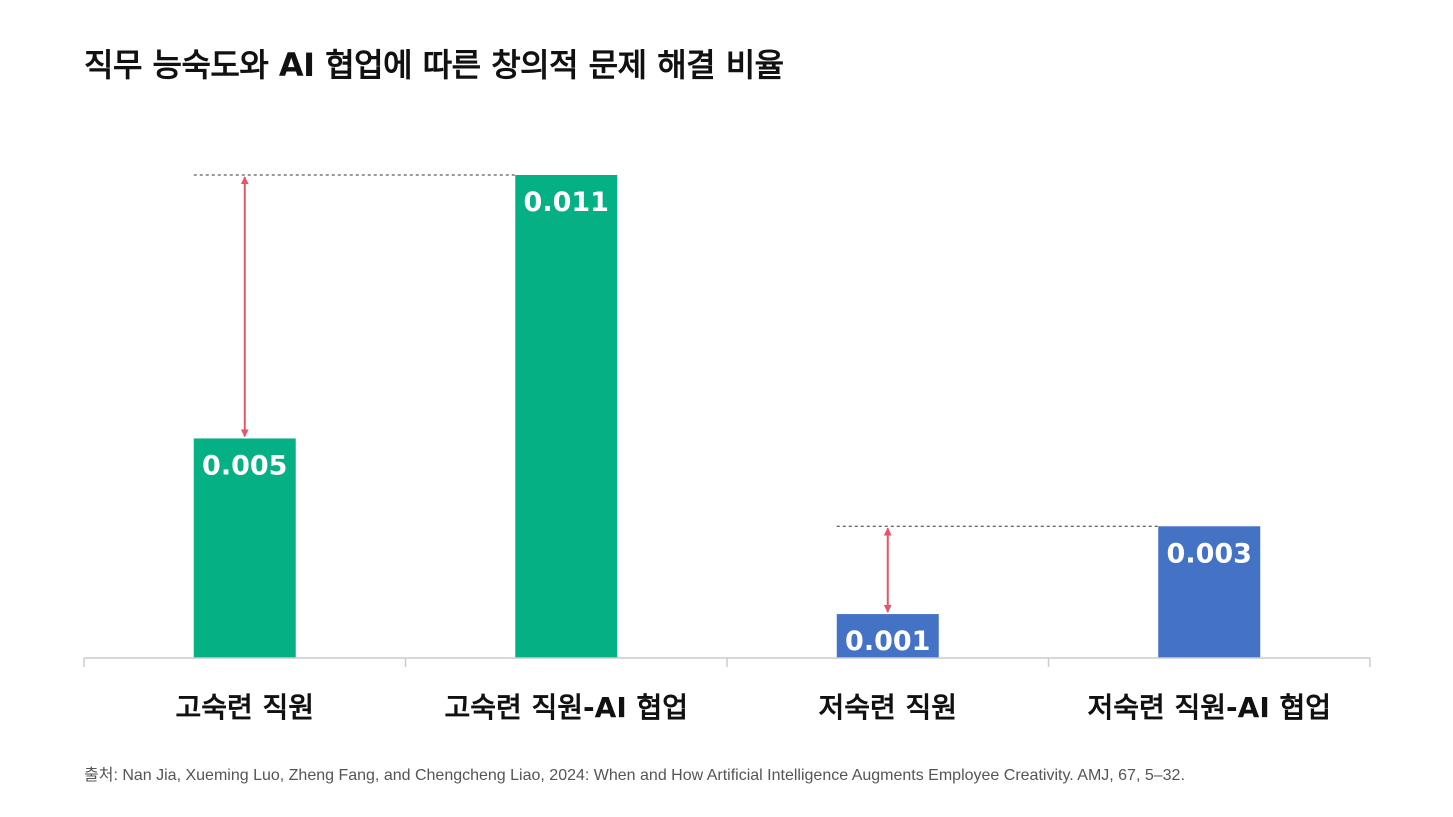 This screenshot has height=817, width=1453. Describe the element at coordinates (434, 65) in the screenshot. I see `chart-title: 직무 능숙도와 AI 협업에 따른 창의적 문제 해결 비율` at that location.